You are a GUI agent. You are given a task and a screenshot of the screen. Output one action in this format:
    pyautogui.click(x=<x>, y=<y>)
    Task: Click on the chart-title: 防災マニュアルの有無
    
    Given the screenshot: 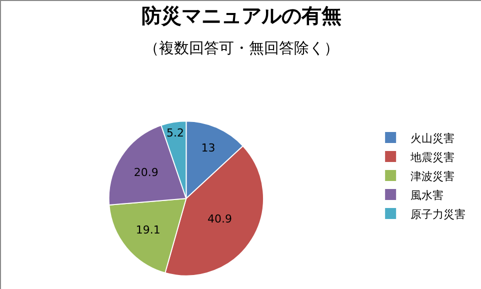 What is the action you would take?
    pyautogui.click(x=242, y=15)
    